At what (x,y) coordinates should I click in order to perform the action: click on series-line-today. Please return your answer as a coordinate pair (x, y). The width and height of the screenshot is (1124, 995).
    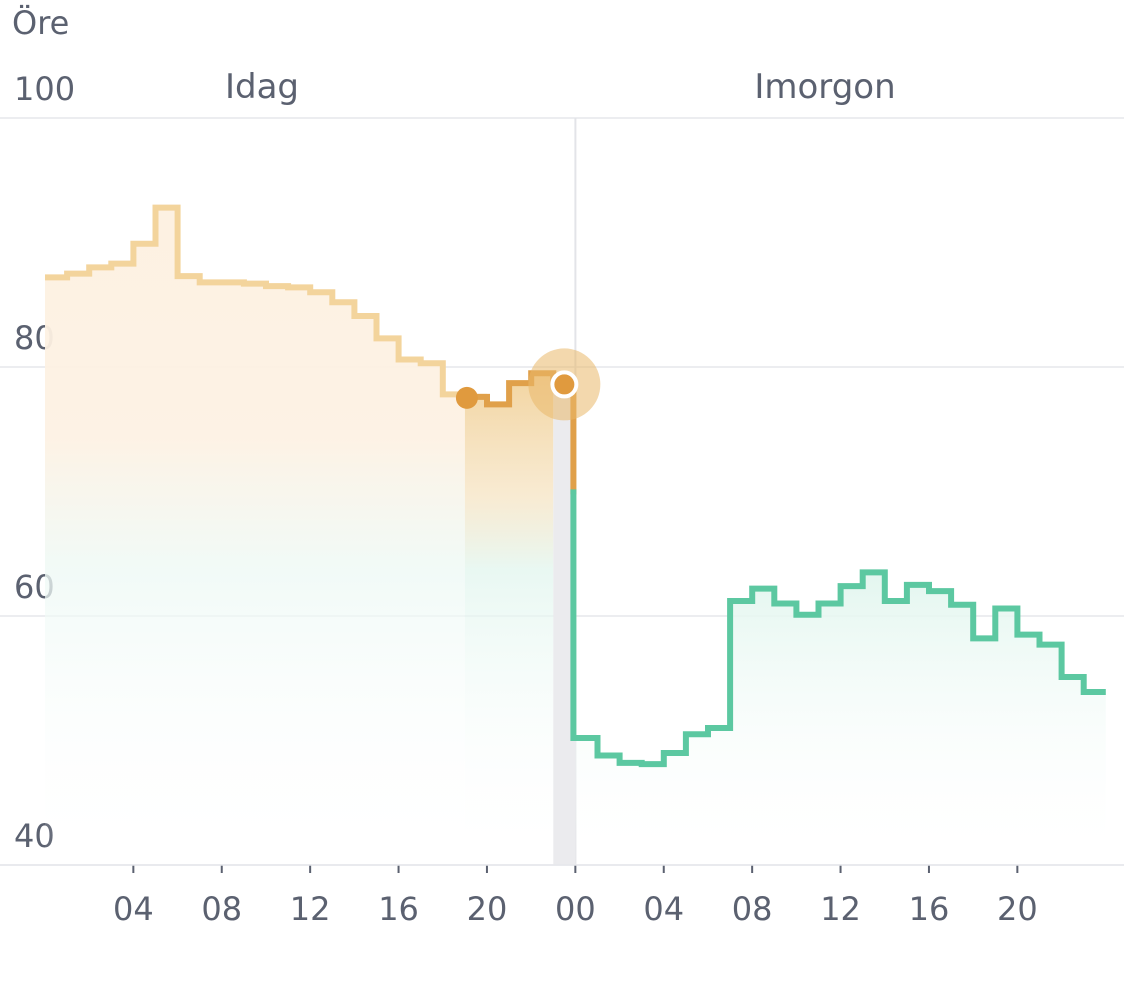
    Looking at the image, I should click on (266, 302).